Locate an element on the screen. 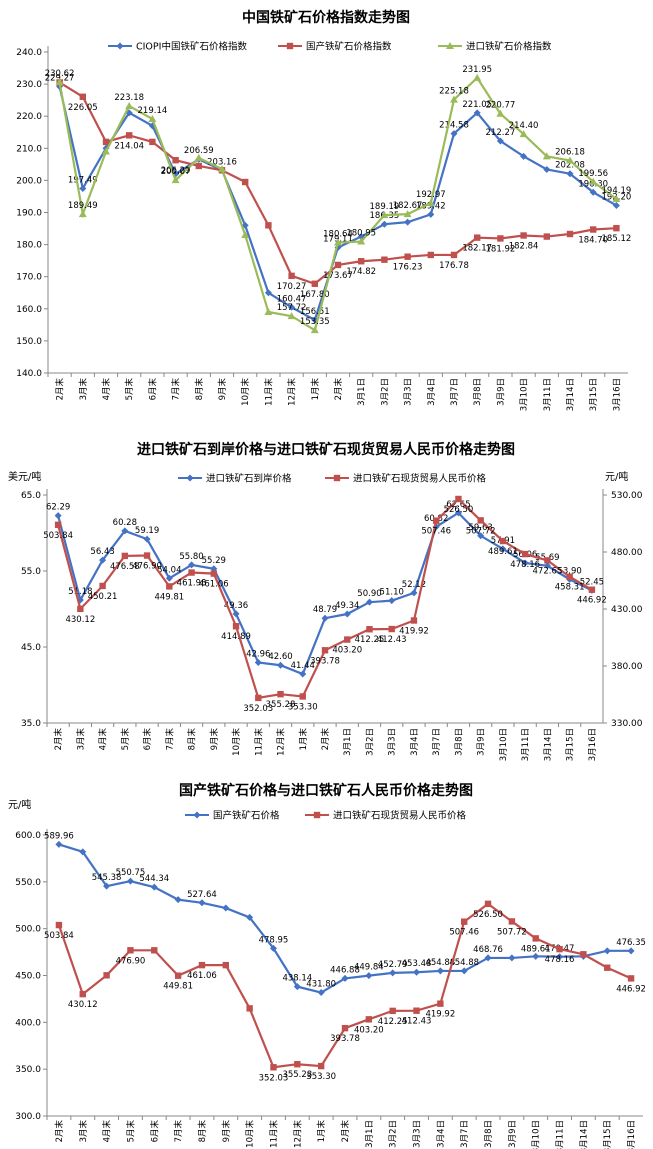  data-label: 51.10 is located at coordinates (392, 593).